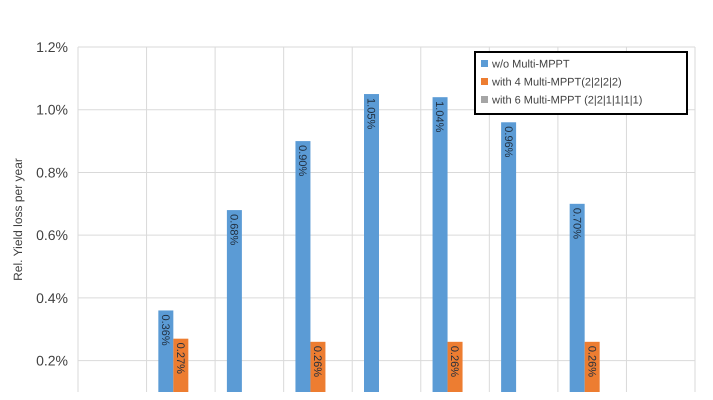 Image resolution: width=713 pixels, height=400 pixels. Describe the element at coordinates (556, 82) in the screenshot. I see `legend-label: with 4 Multi-MPPT(2|2|2|2)` at that location.